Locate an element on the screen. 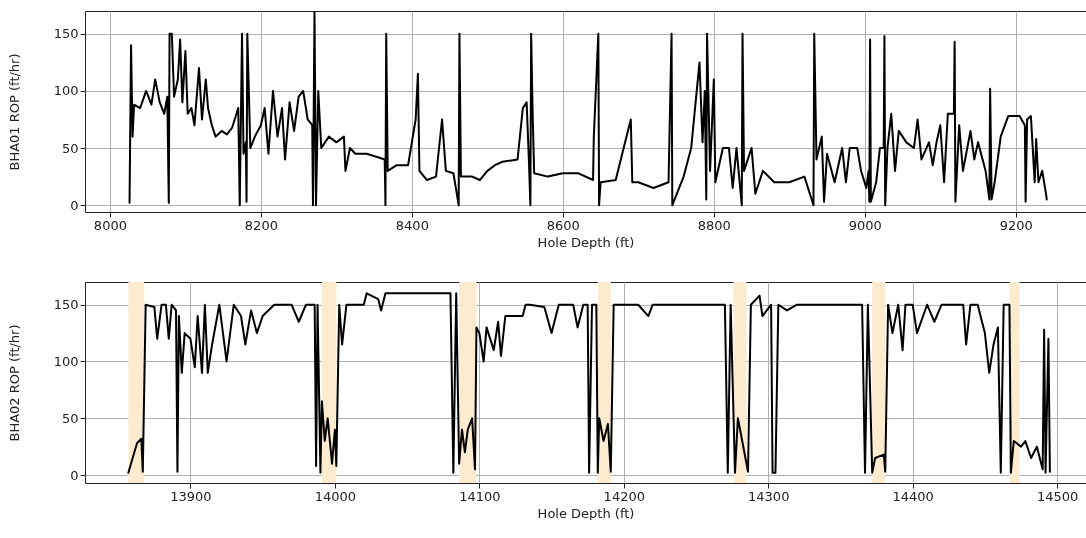 This screenshot has height=538, width=1086. x-tick-label: 8800 is located at coordinates (714, 225).